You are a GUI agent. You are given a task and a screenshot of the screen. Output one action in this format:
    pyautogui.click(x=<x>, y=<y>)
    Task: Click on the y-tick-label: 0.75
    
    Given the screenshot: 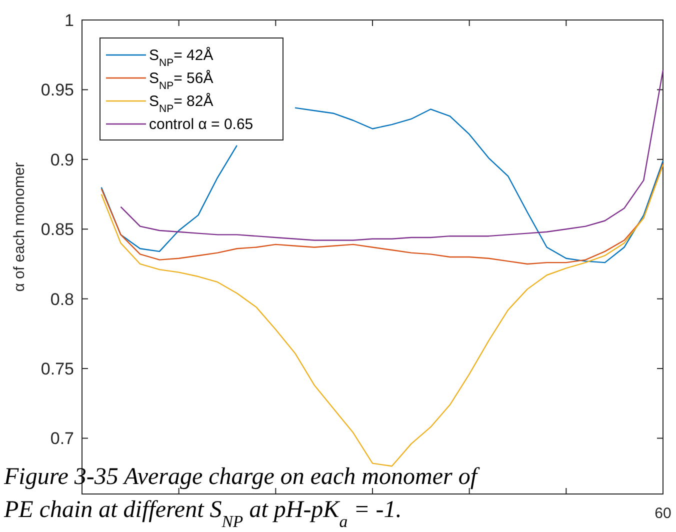 What is the action you would take?
    pyautogui.click(x=57, y=369)
    